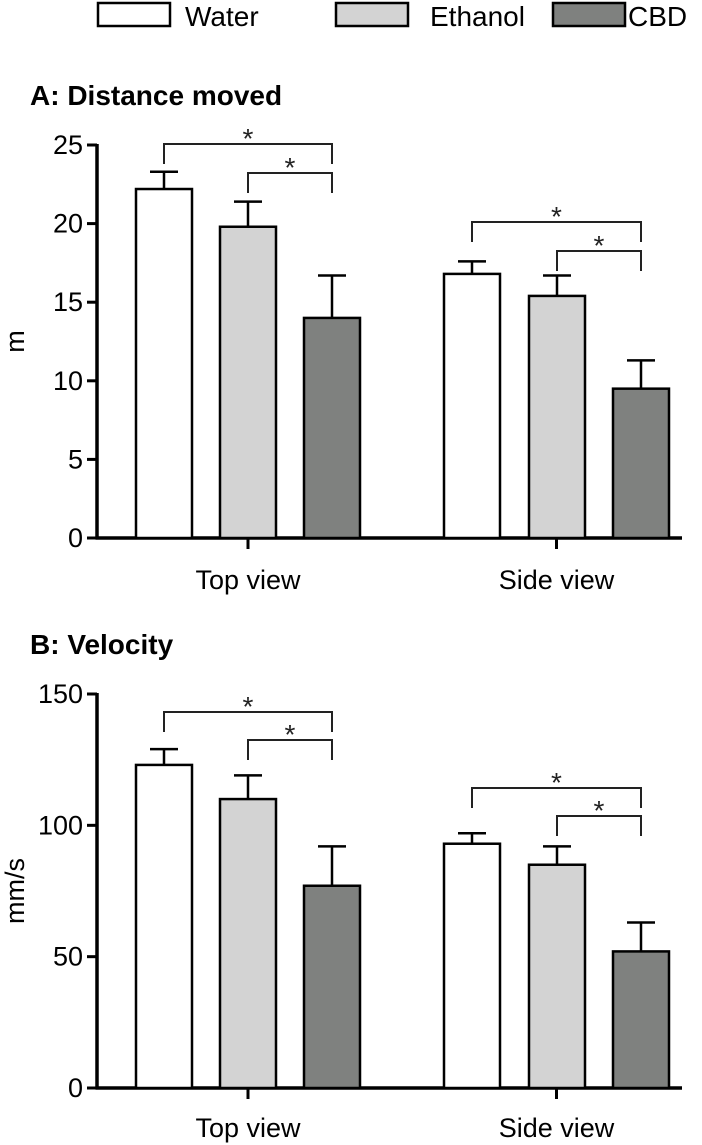 This screenshot has width=702, height=1145. Describe the element at coordinates (477, 16) in the screenshot. I see `legend-label-ethanol: Ethanol` at that location.